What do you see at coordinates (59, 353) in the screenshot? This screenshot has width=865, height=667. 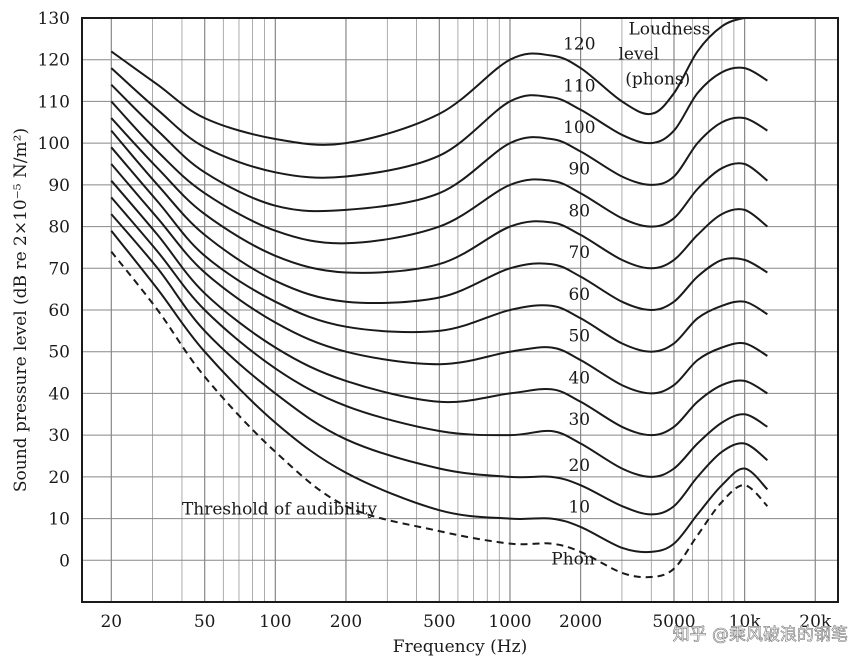 I see `y-tick-label: 50` at bounding box center [59, 353].